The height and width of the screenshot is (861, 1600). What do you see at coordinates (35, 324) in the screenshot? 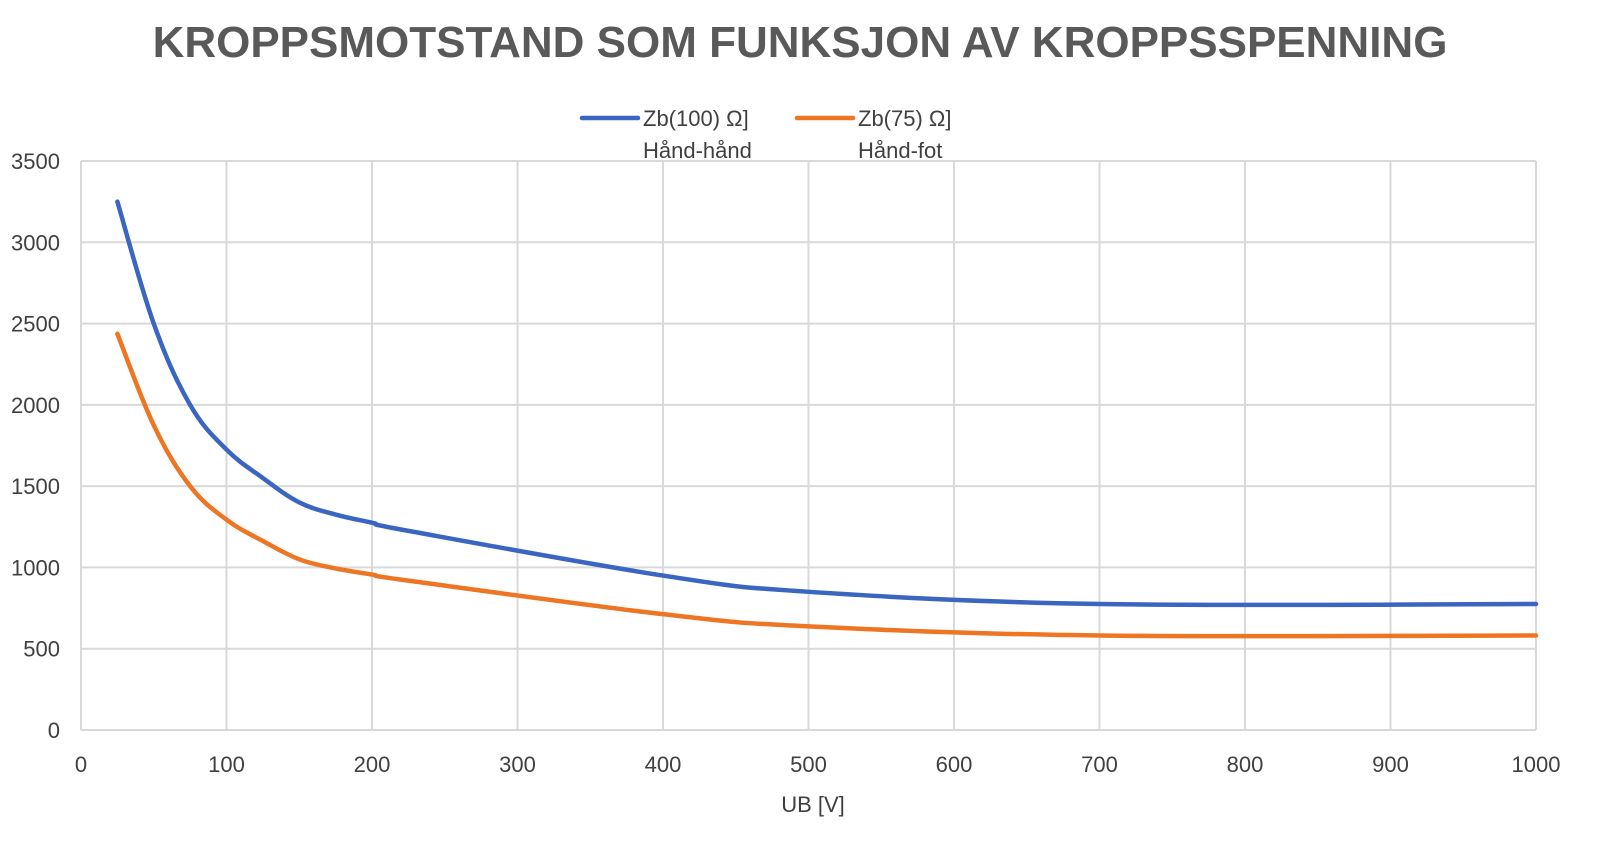
I see `y-tick-label: 2500` at bounding box center [35, 324].